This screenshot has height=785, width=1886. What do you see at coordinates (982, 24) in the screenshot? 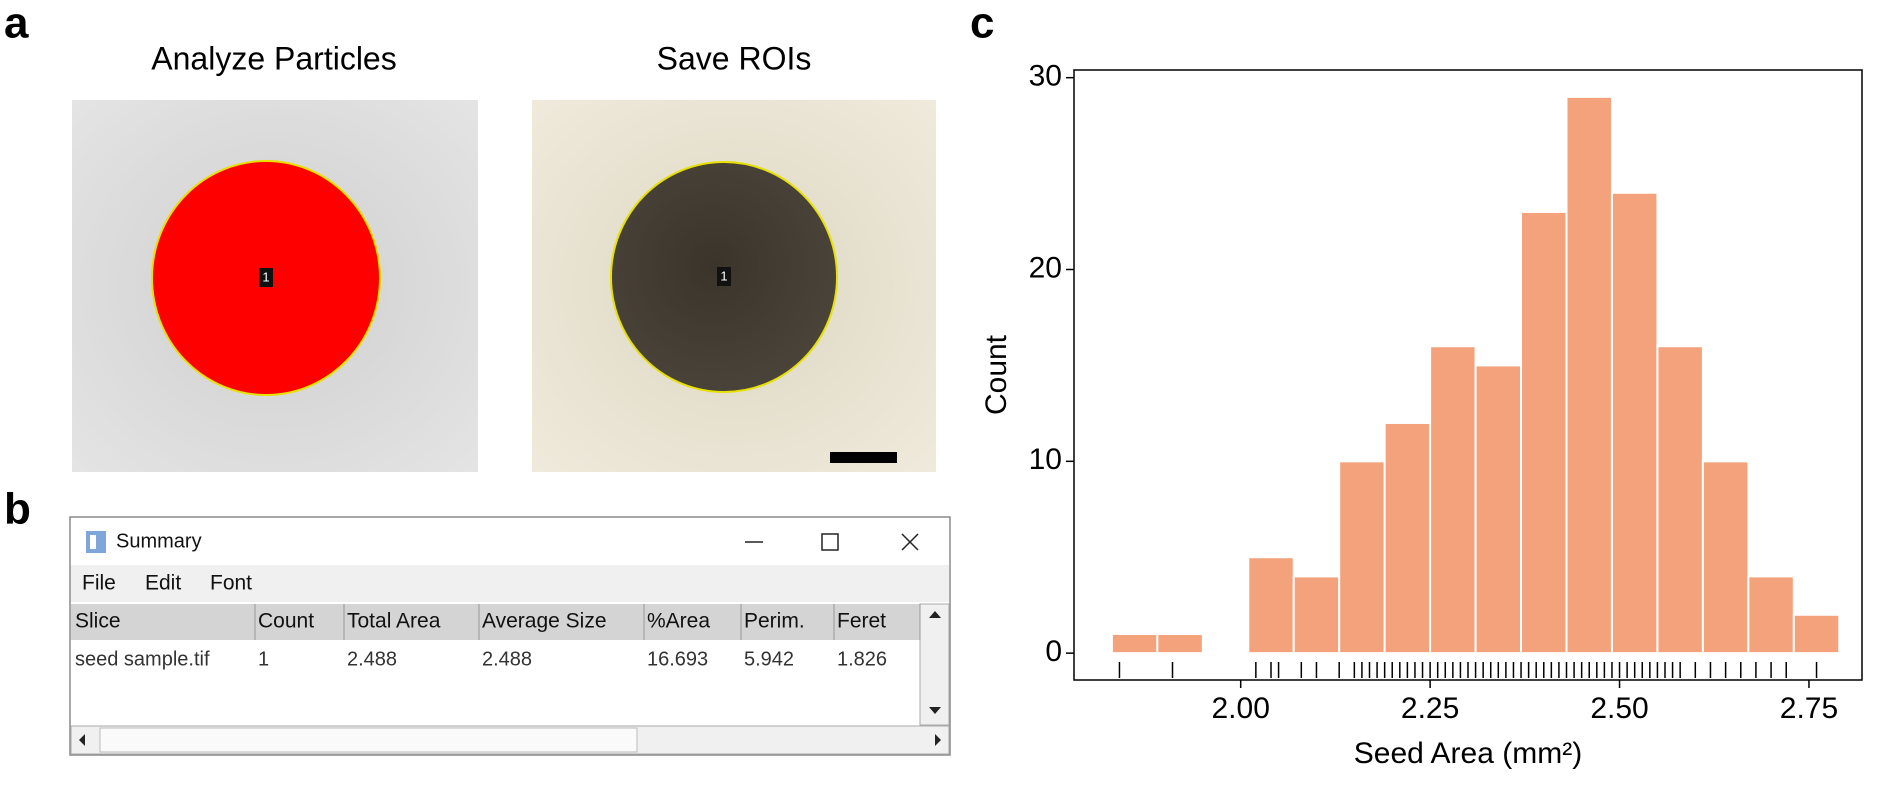
I see `panel-label: c` at bounding box center [982, 24].